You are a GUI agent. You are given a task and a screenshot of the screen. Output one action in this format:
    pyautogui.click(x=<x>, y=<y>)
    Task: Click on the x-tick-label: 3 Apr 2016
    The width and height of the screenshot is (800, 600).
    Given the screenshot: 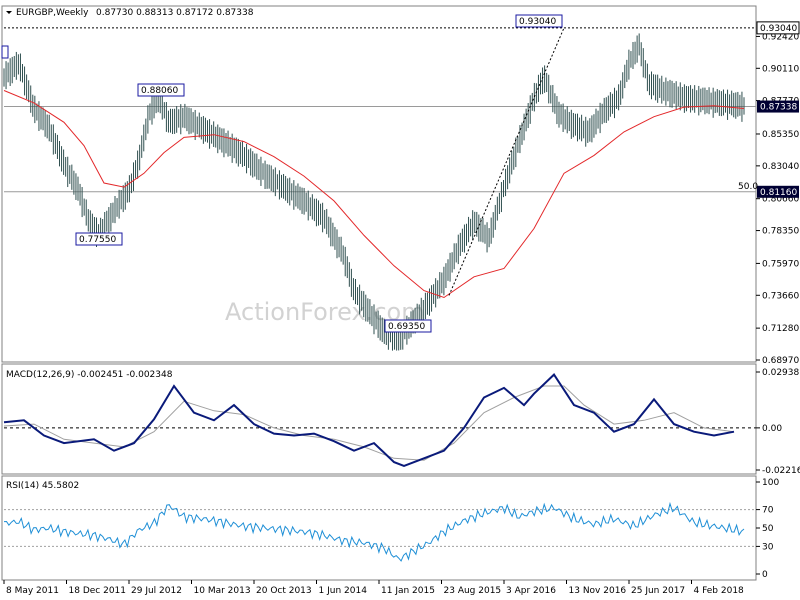 What is the action you would take?
    pyautogui.click(x=531, y=591)
    